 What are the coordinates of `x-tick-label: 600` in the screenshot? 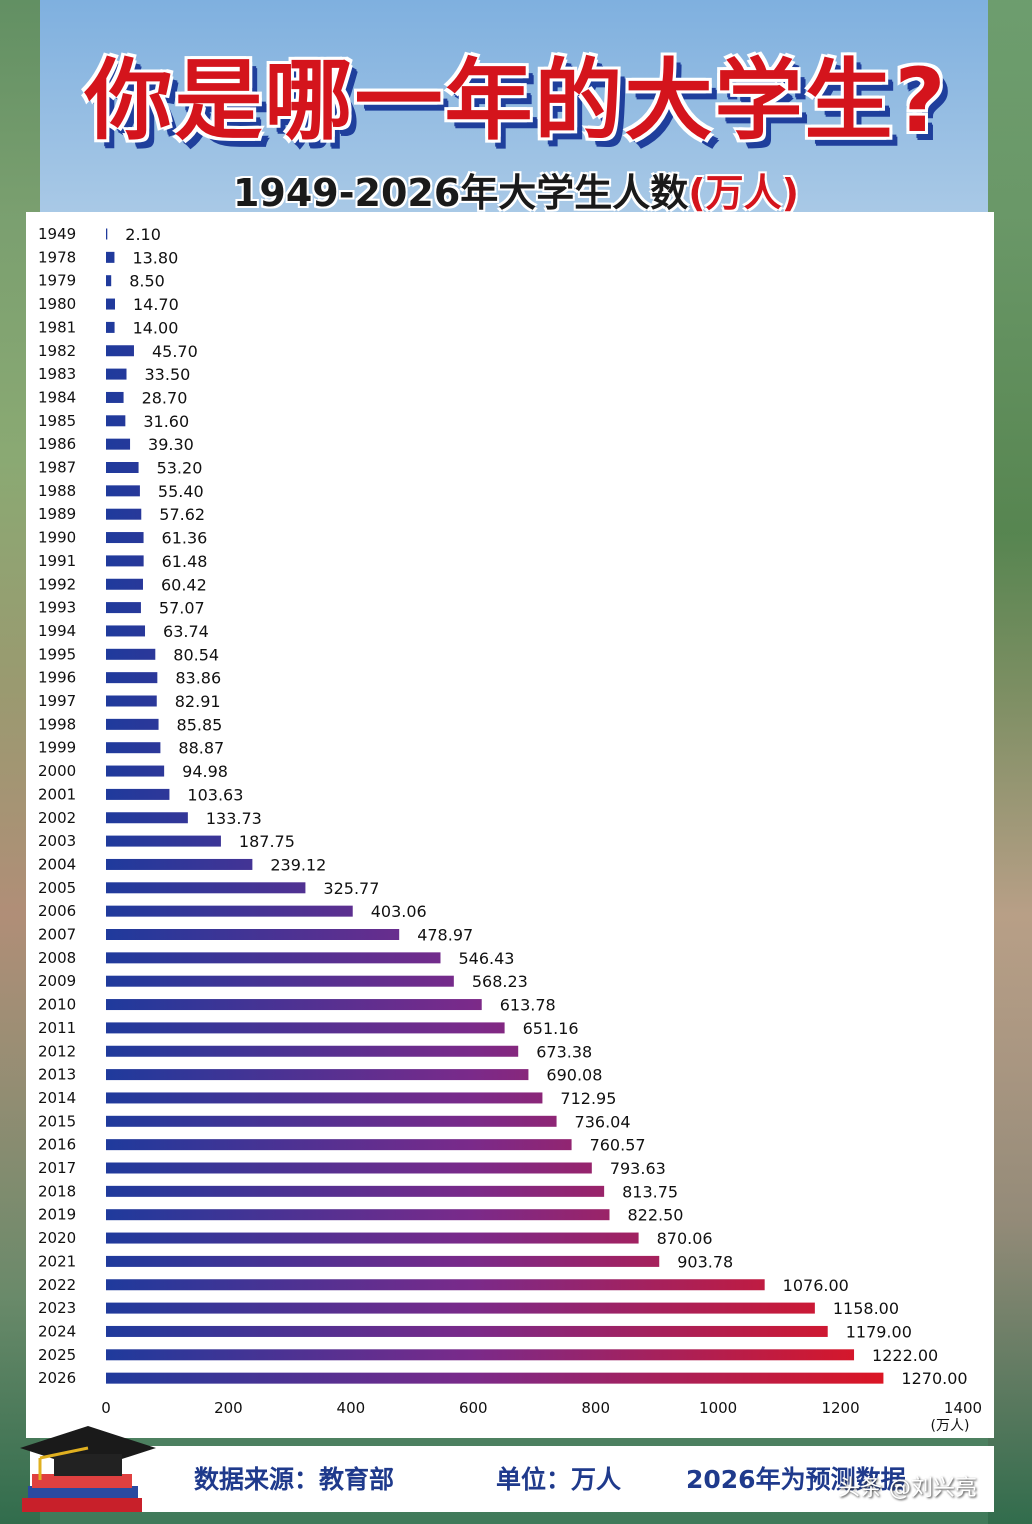 It's located at (473, 1408).